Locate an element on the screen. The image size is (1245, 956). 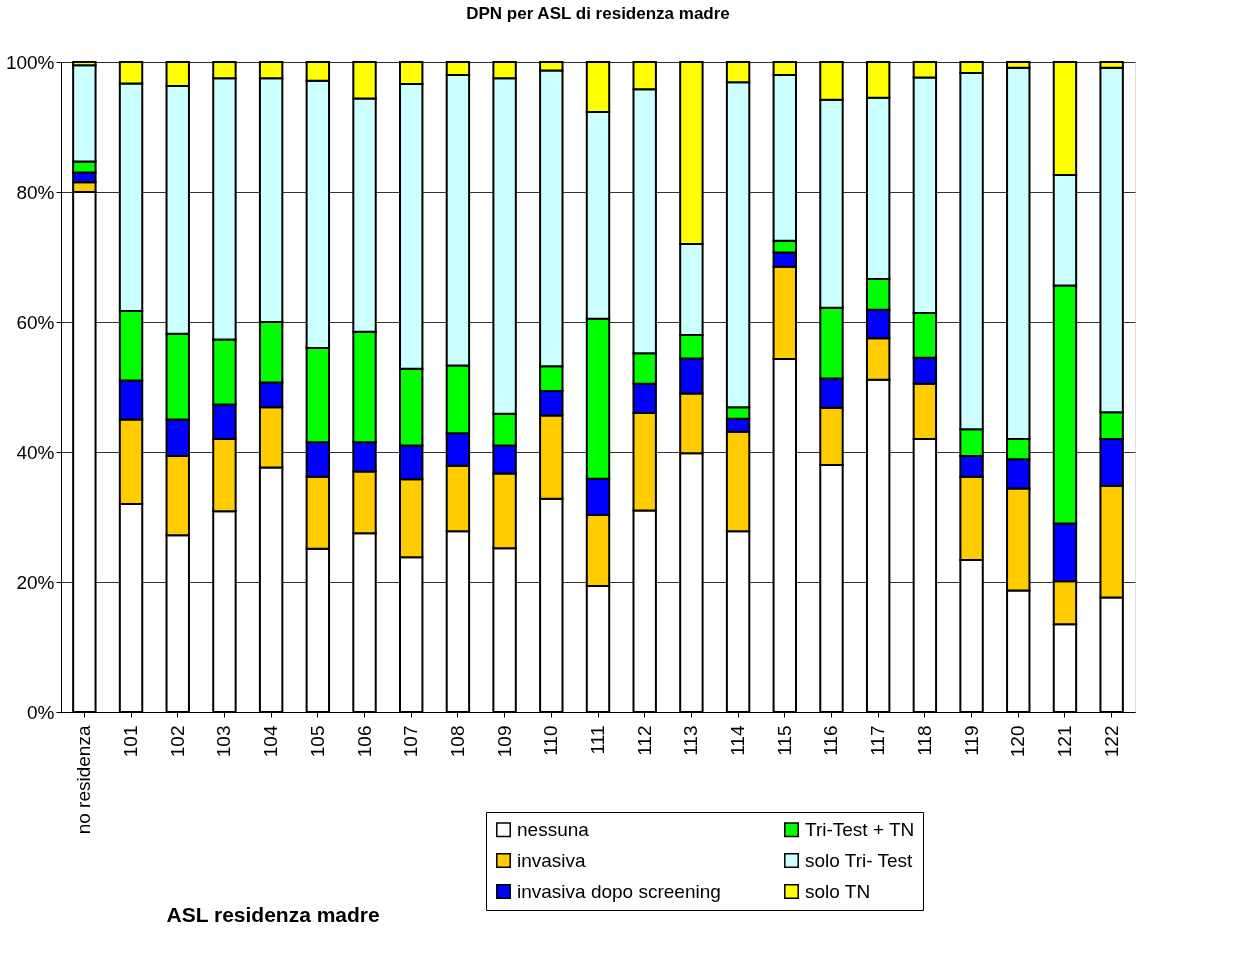
x-tick-label: 101 is located at coordinates (131, 741).